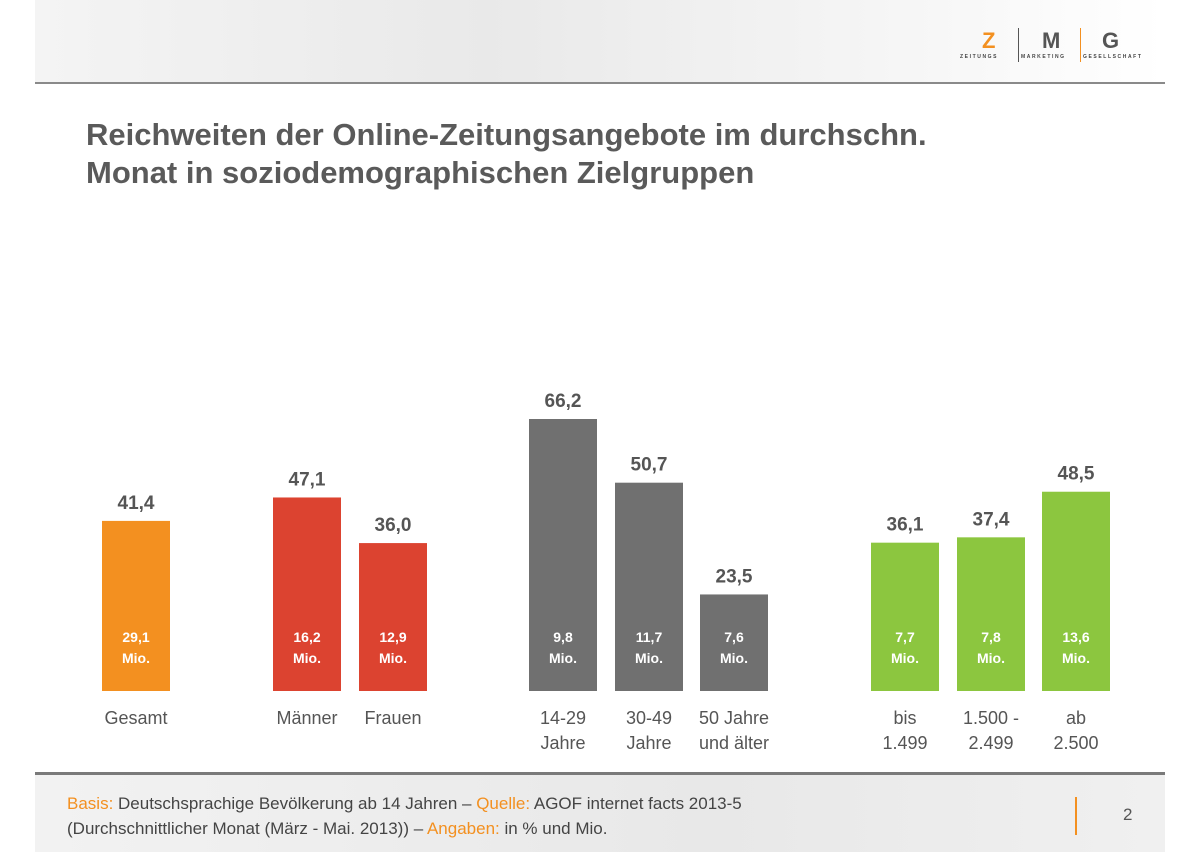 The image size is (1200, 852). I want to click on header-banner, so click(600, 41).